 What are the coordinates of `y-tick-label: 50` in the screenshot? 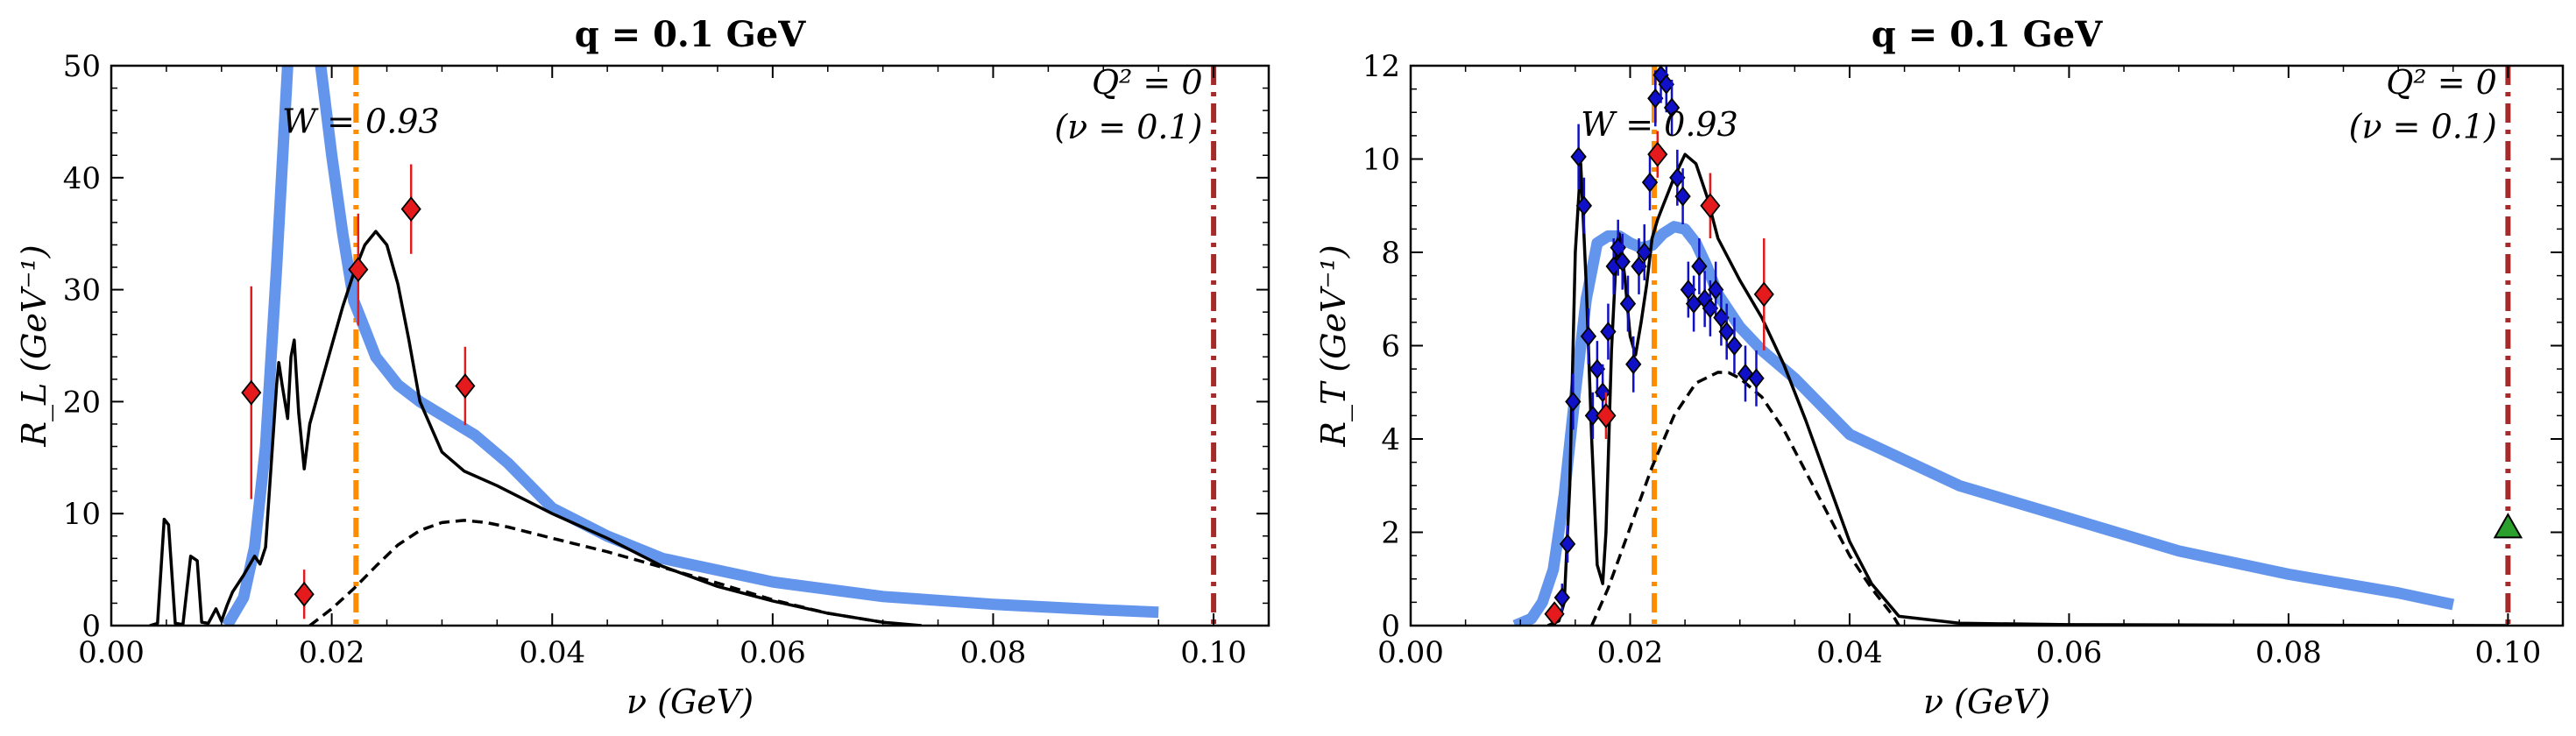 It's located at (82, 66).